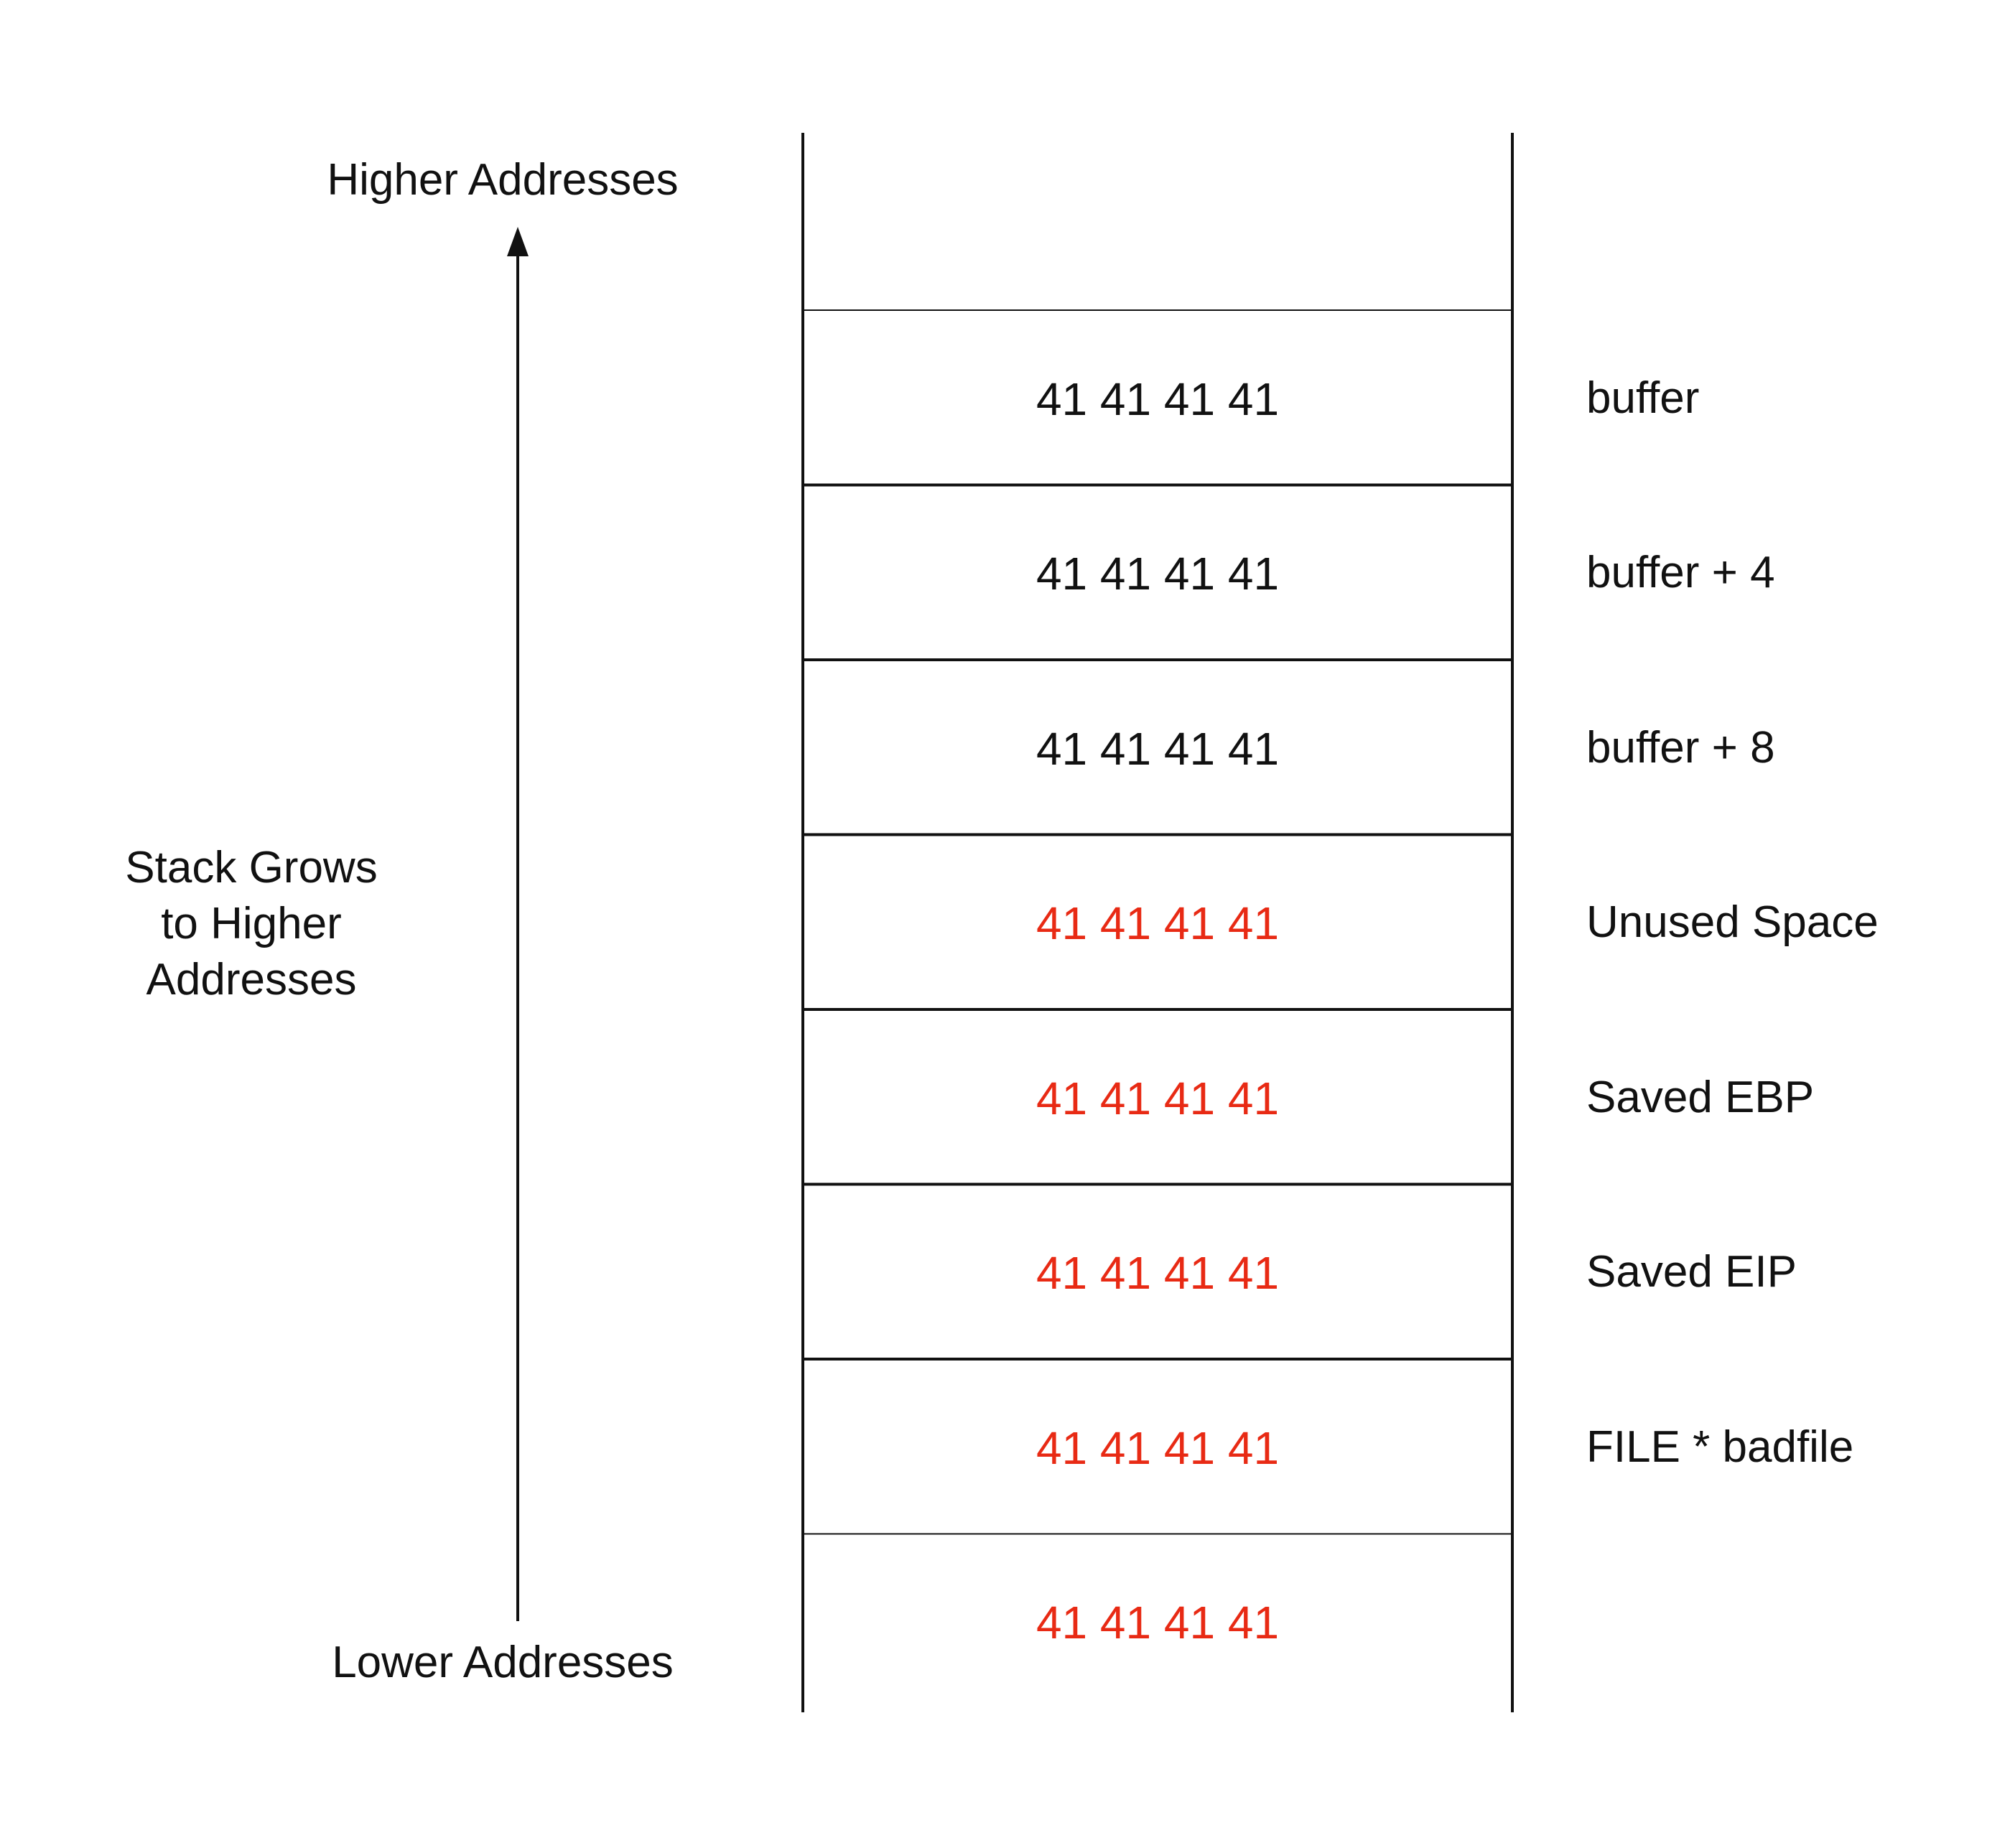  What do you see at coordinates (1643, 398) in the screenshot?
I see `cell-label-0: buffer` at bounding box center [1643, 398].